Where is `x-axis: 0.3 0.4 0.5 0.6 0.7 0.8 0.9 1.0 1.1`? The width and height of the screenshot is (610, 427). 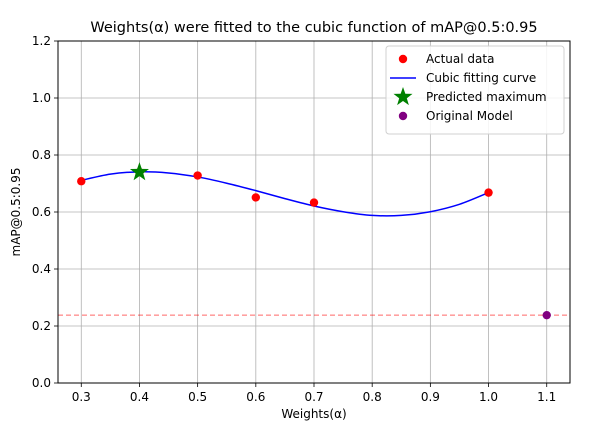
x-axis: 0.3 0.4 0.5 0.6 0.7 0.8 0.9 1.0 1.1 is located at coordinates (314, 393).